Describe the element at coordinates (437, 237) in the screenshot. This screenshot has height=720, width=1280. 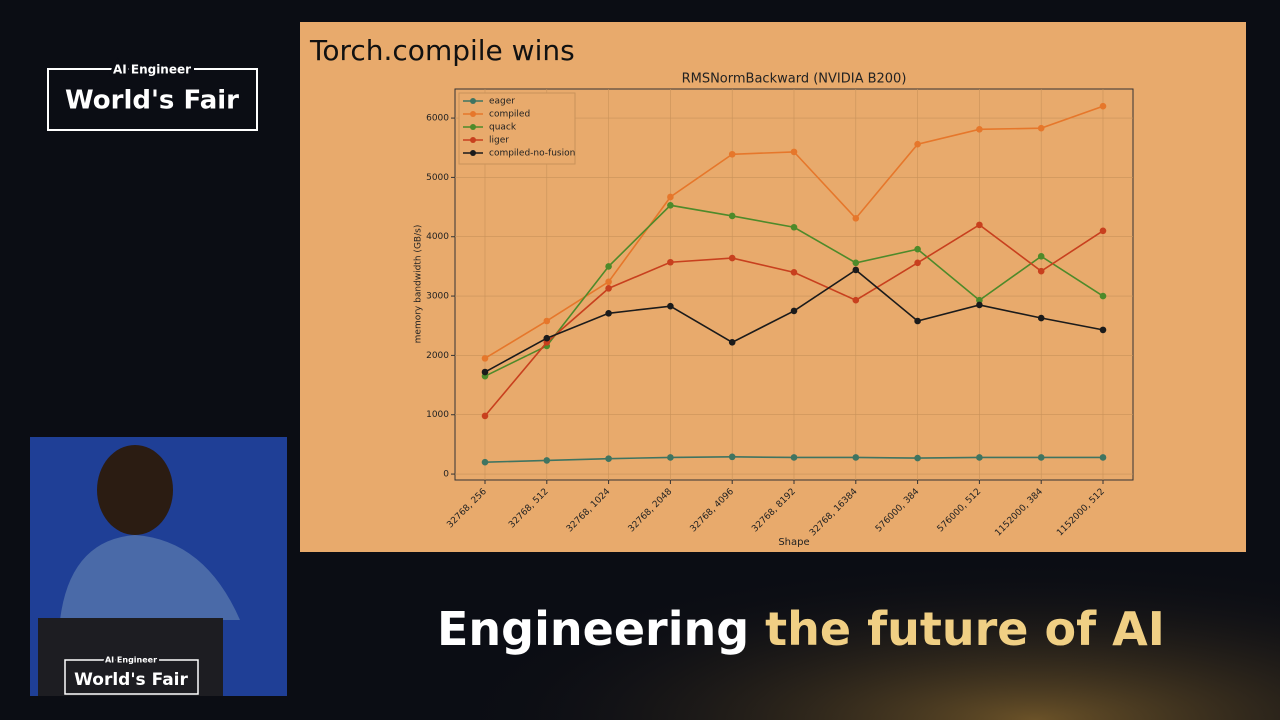
I see `y-tick-label: 4000` at that location.